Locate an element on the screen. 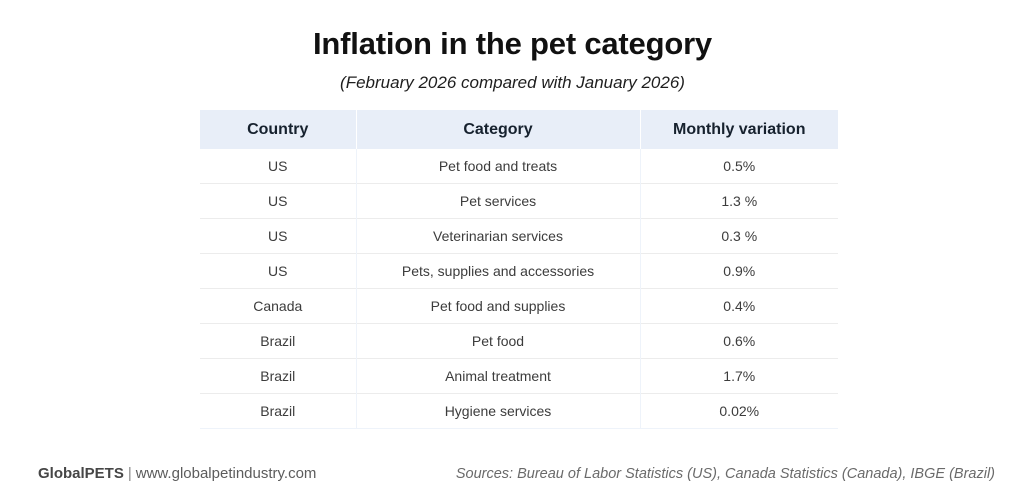 Image resolution: width=1025 pixels, height=504 pixels. cell-category: Pet food and supplies is located at coordinates (497, 306).